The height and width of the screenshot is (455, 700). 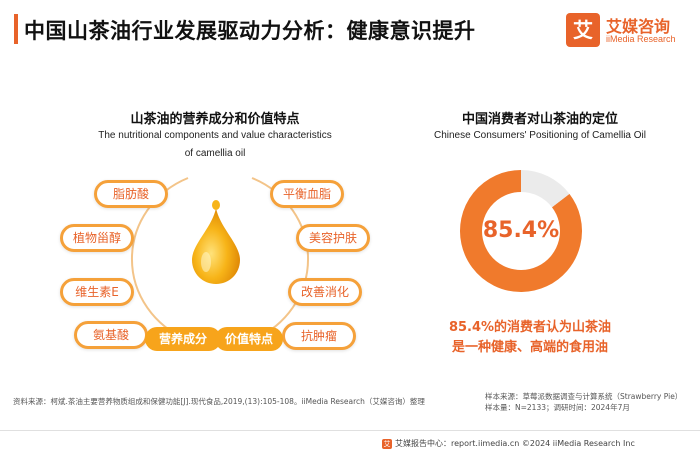 I want to click on brand-name-cn: 艾媒咨询, so click(x=638, y=26).